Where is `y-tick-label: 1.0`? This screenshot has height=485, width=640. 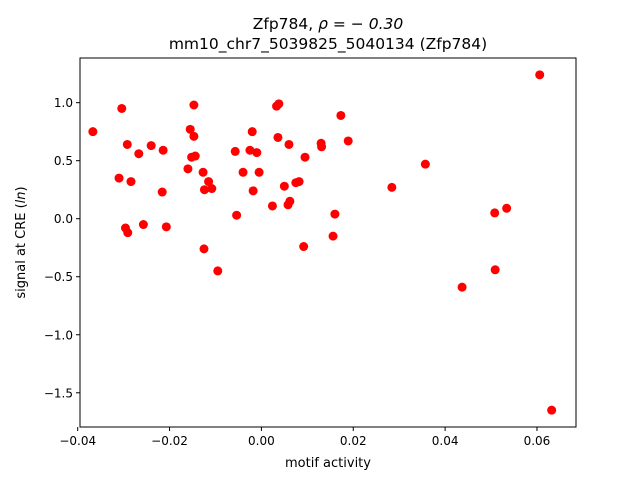
y-tick-label: 1.0 is located at coordinates (63, 103).